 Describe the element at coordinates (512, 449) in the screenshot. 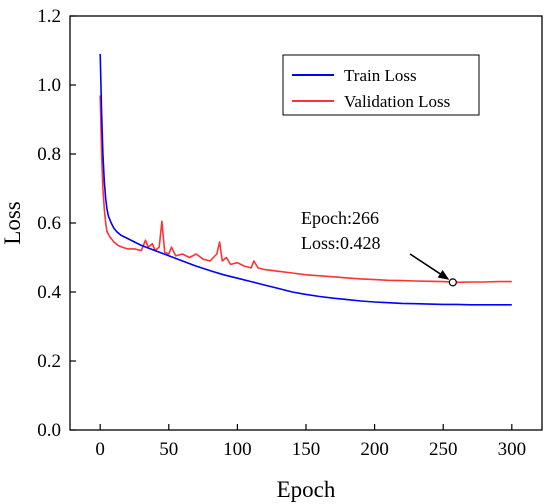

I see `x-tick-label: 300` at that location.